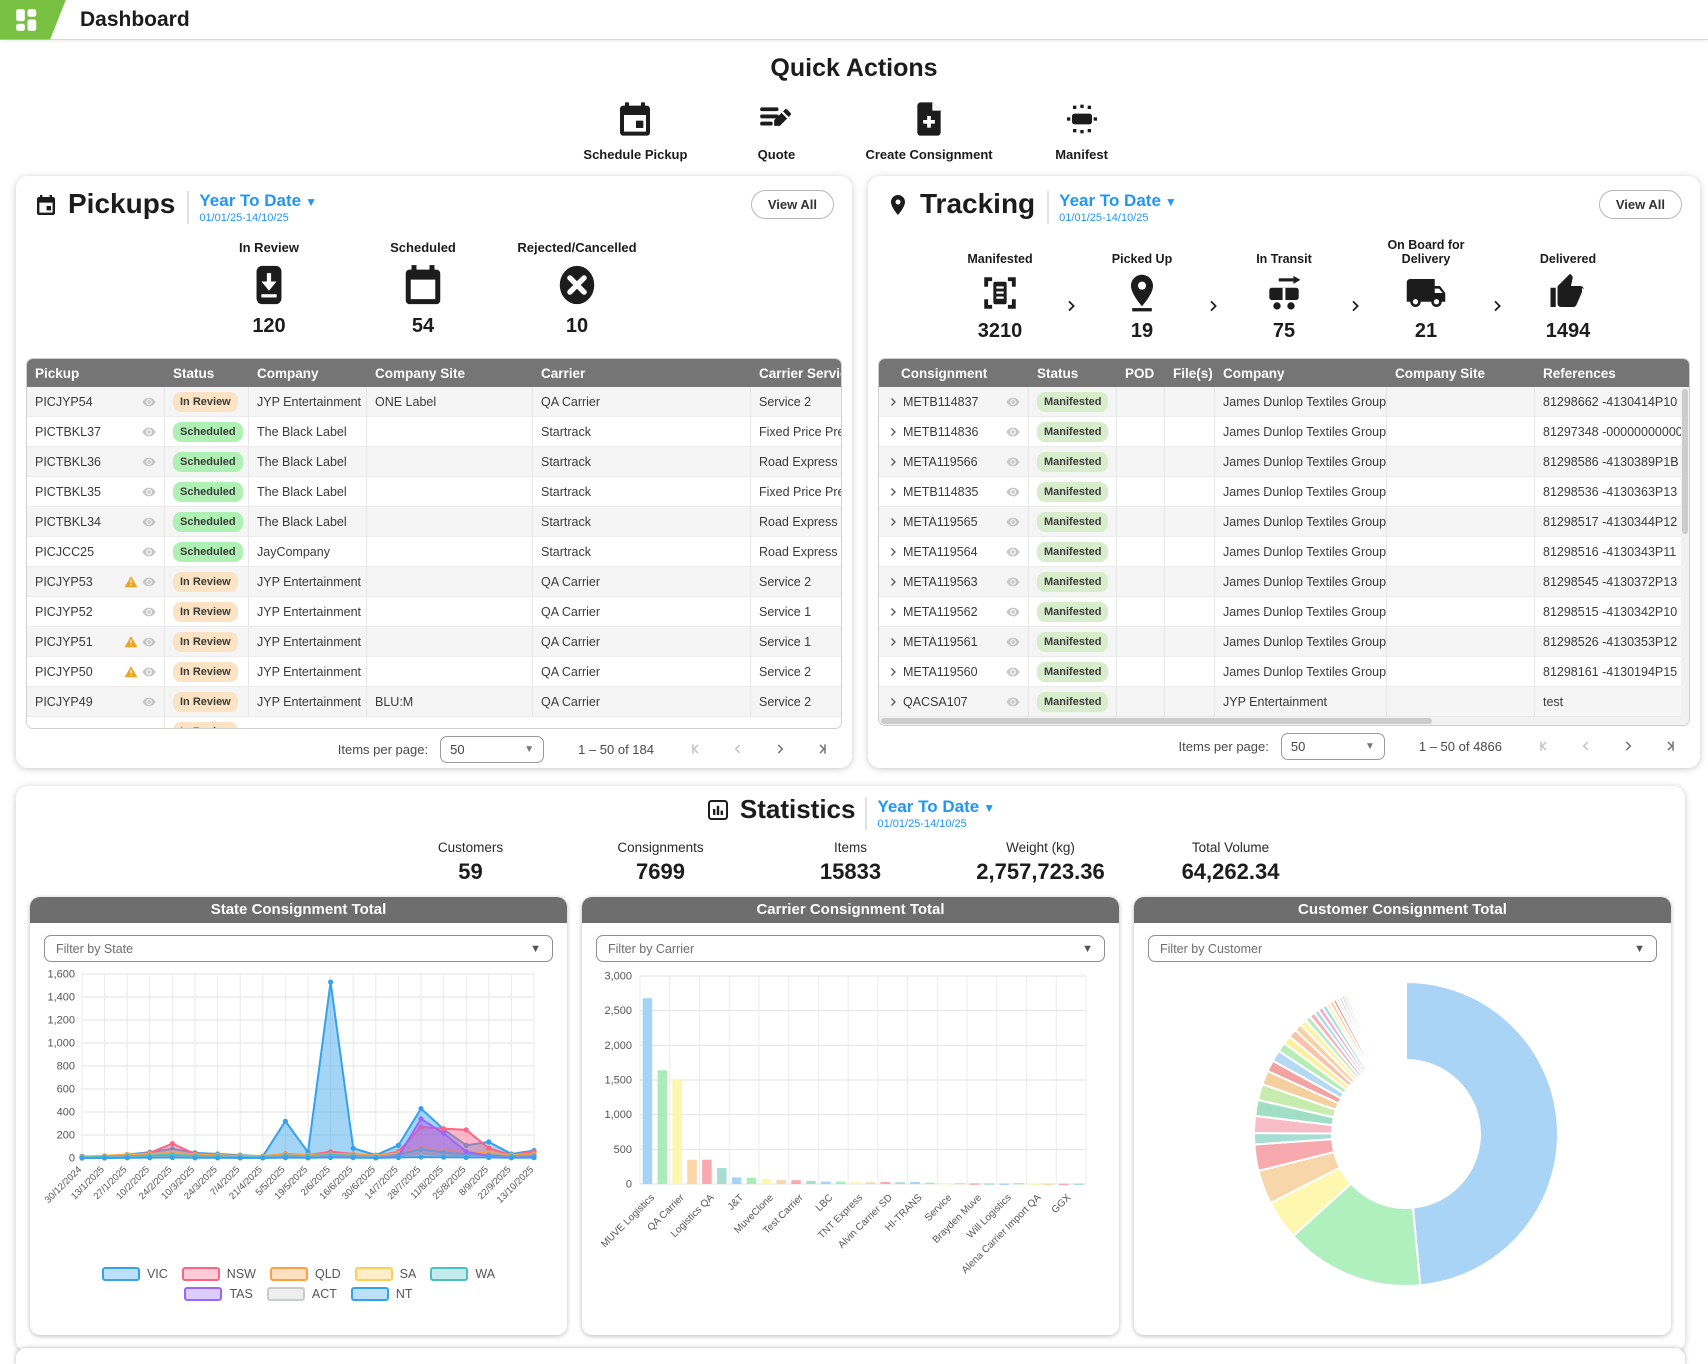 The height and width of the screenshot is (1364, 1708). What do you see at coordinates (298, 948) in the screenshot?
I see `filter-by-state-select: Filter by State ▼` at bounding box center [298, 948].